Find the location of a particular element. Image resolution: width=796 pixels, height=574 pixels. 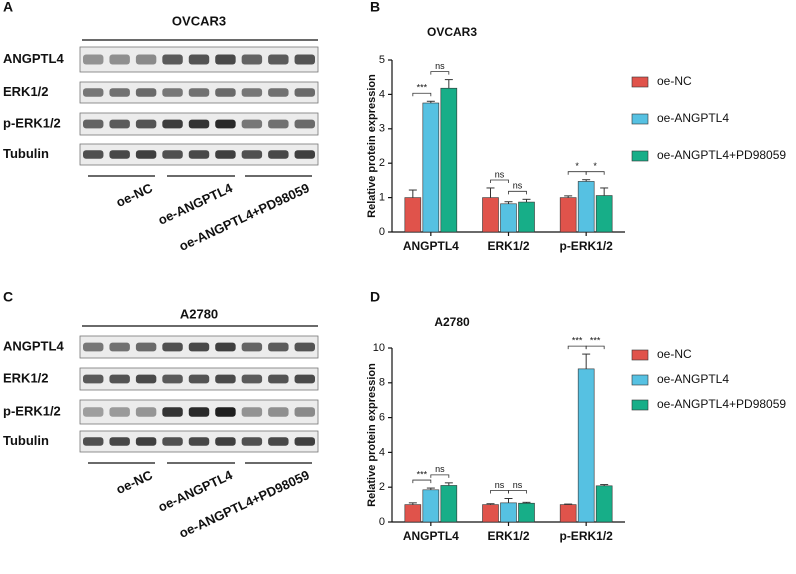

y-tick-label: 3 is located at coordinates (382, 129).